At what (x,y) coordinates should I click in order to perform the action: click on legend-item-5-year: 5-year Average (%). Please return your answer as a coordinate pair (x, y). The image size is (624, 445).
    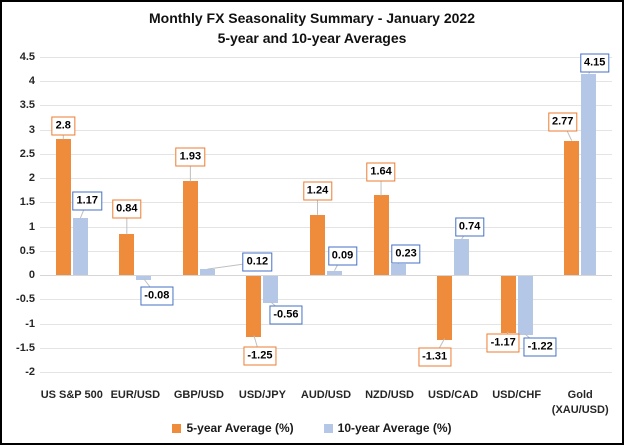
    Looking at the image, I should click on (233, 428).